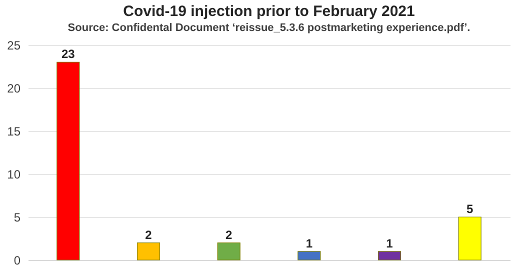 This screenshot has height=272, width=520. What do you see at coordinates (68, 54) in the screenshot?
I see `data-label: 23` at bounding box center [68, 54].